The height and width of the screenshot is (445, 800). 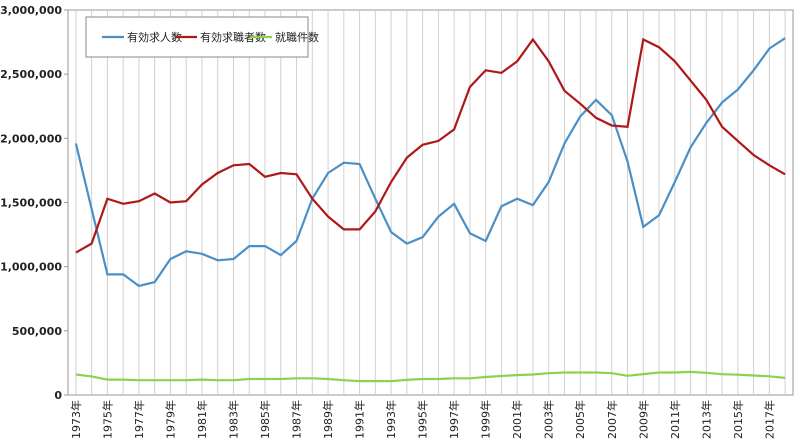 I want to click on x-tick-label: 1987年, so click(x=297, y=419).